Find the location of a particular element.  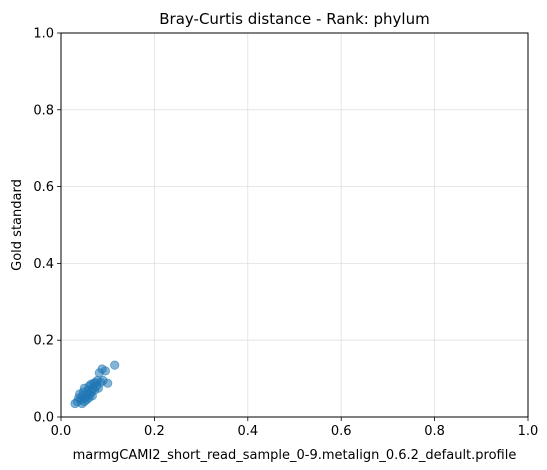

data-points is located at coordinates (95, 384).